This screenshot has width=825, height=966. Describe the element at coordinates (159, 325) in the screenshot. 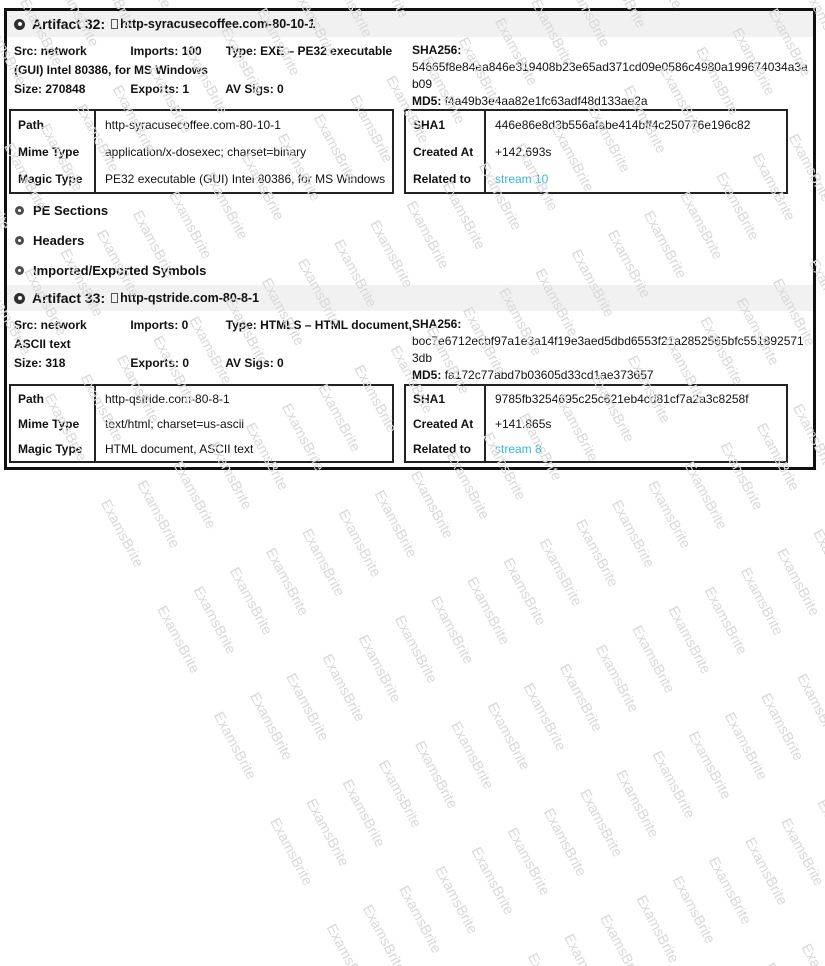

I see `imports-field: Imports: 0` at that location.